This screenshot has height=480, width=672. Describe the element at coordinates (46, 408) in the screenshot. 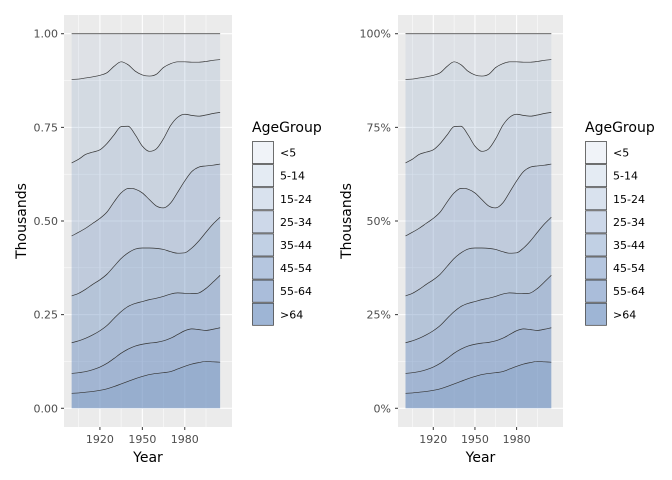

I see `y-tick-label: 0.00` at that location.